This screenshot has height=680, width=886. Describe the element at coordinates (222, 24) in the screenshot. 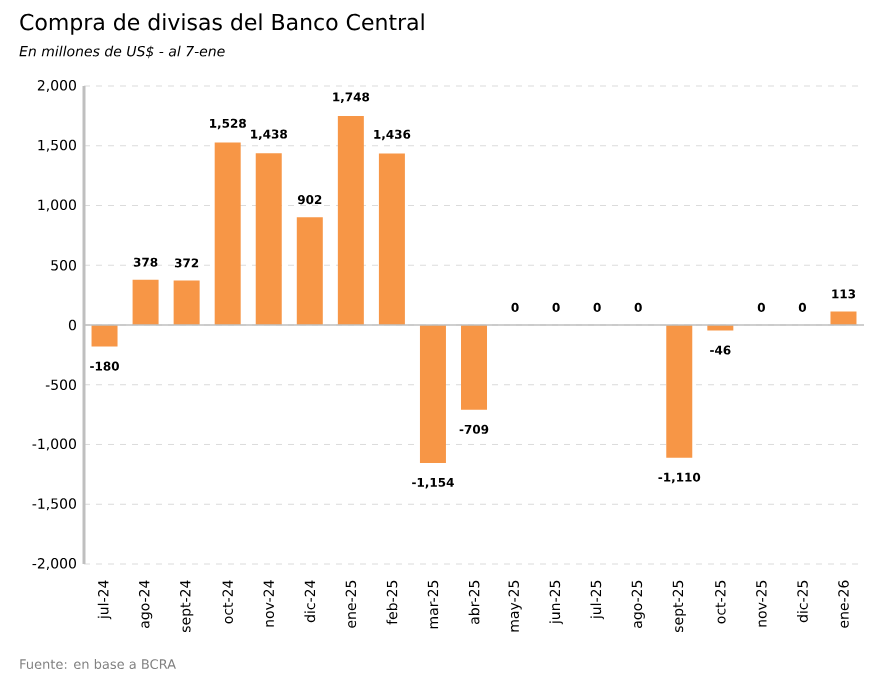

I see `chart-title: Compra de divisas del Banco Central` at that location.